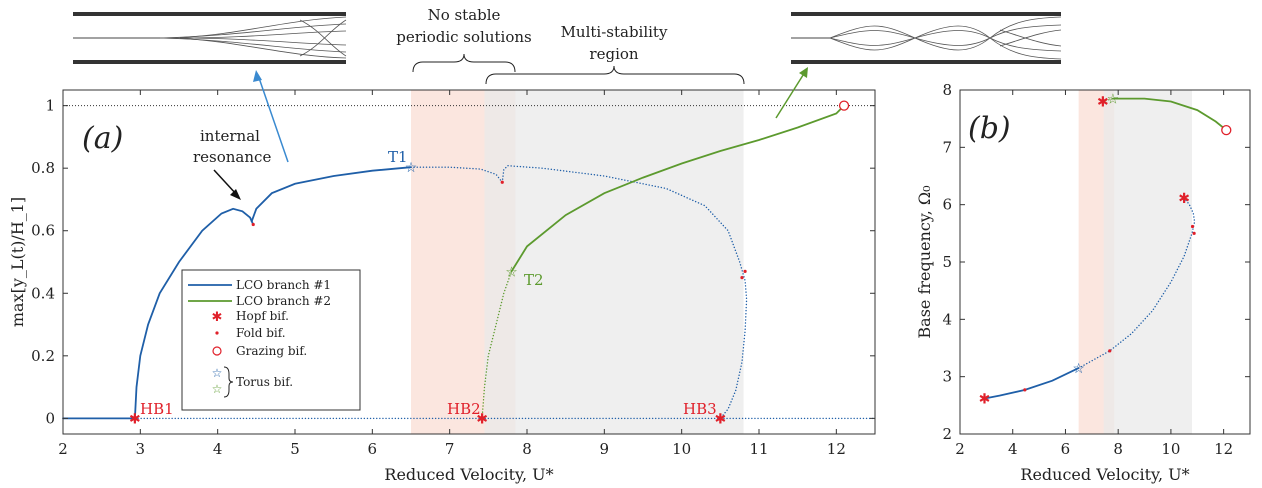 This screenshot has height=488, width=1262. I want to click on panel-a-label: (a), so click(102, 138).